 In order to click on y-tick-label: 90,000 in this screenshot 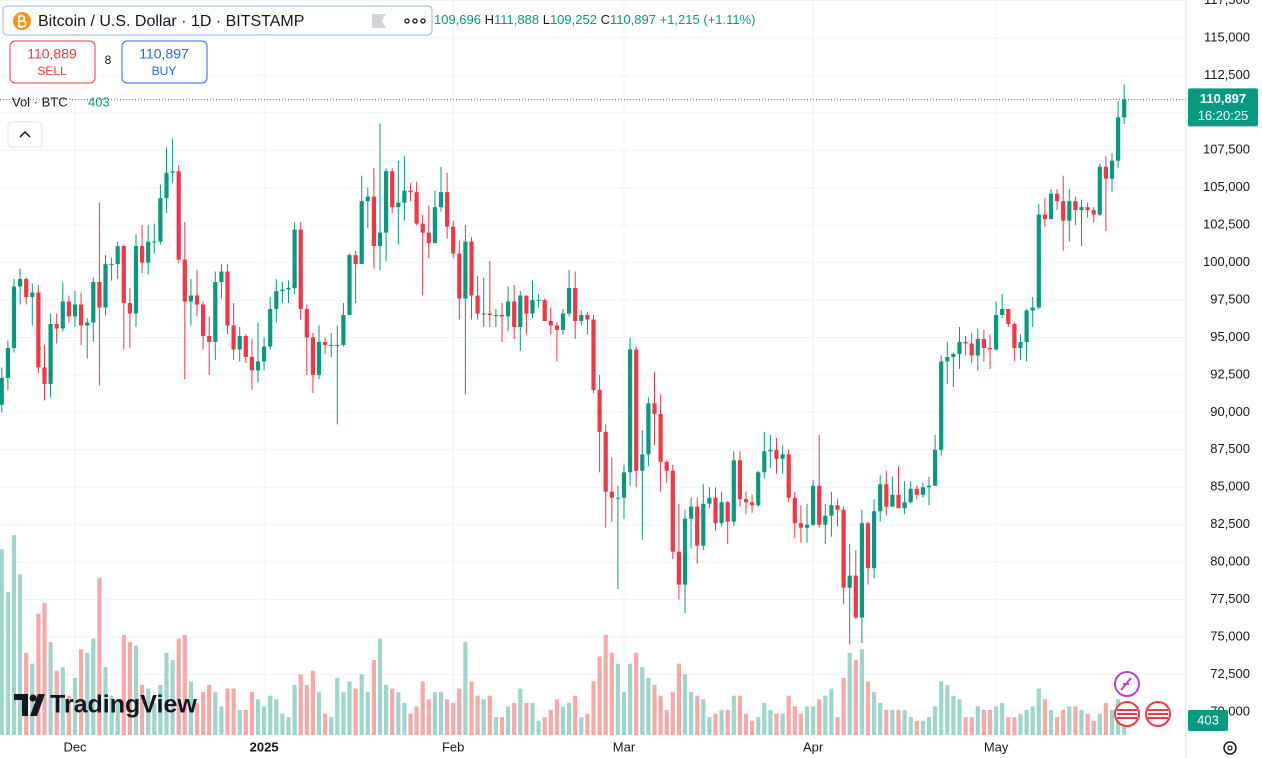, I will do `click(1230, 411)`.